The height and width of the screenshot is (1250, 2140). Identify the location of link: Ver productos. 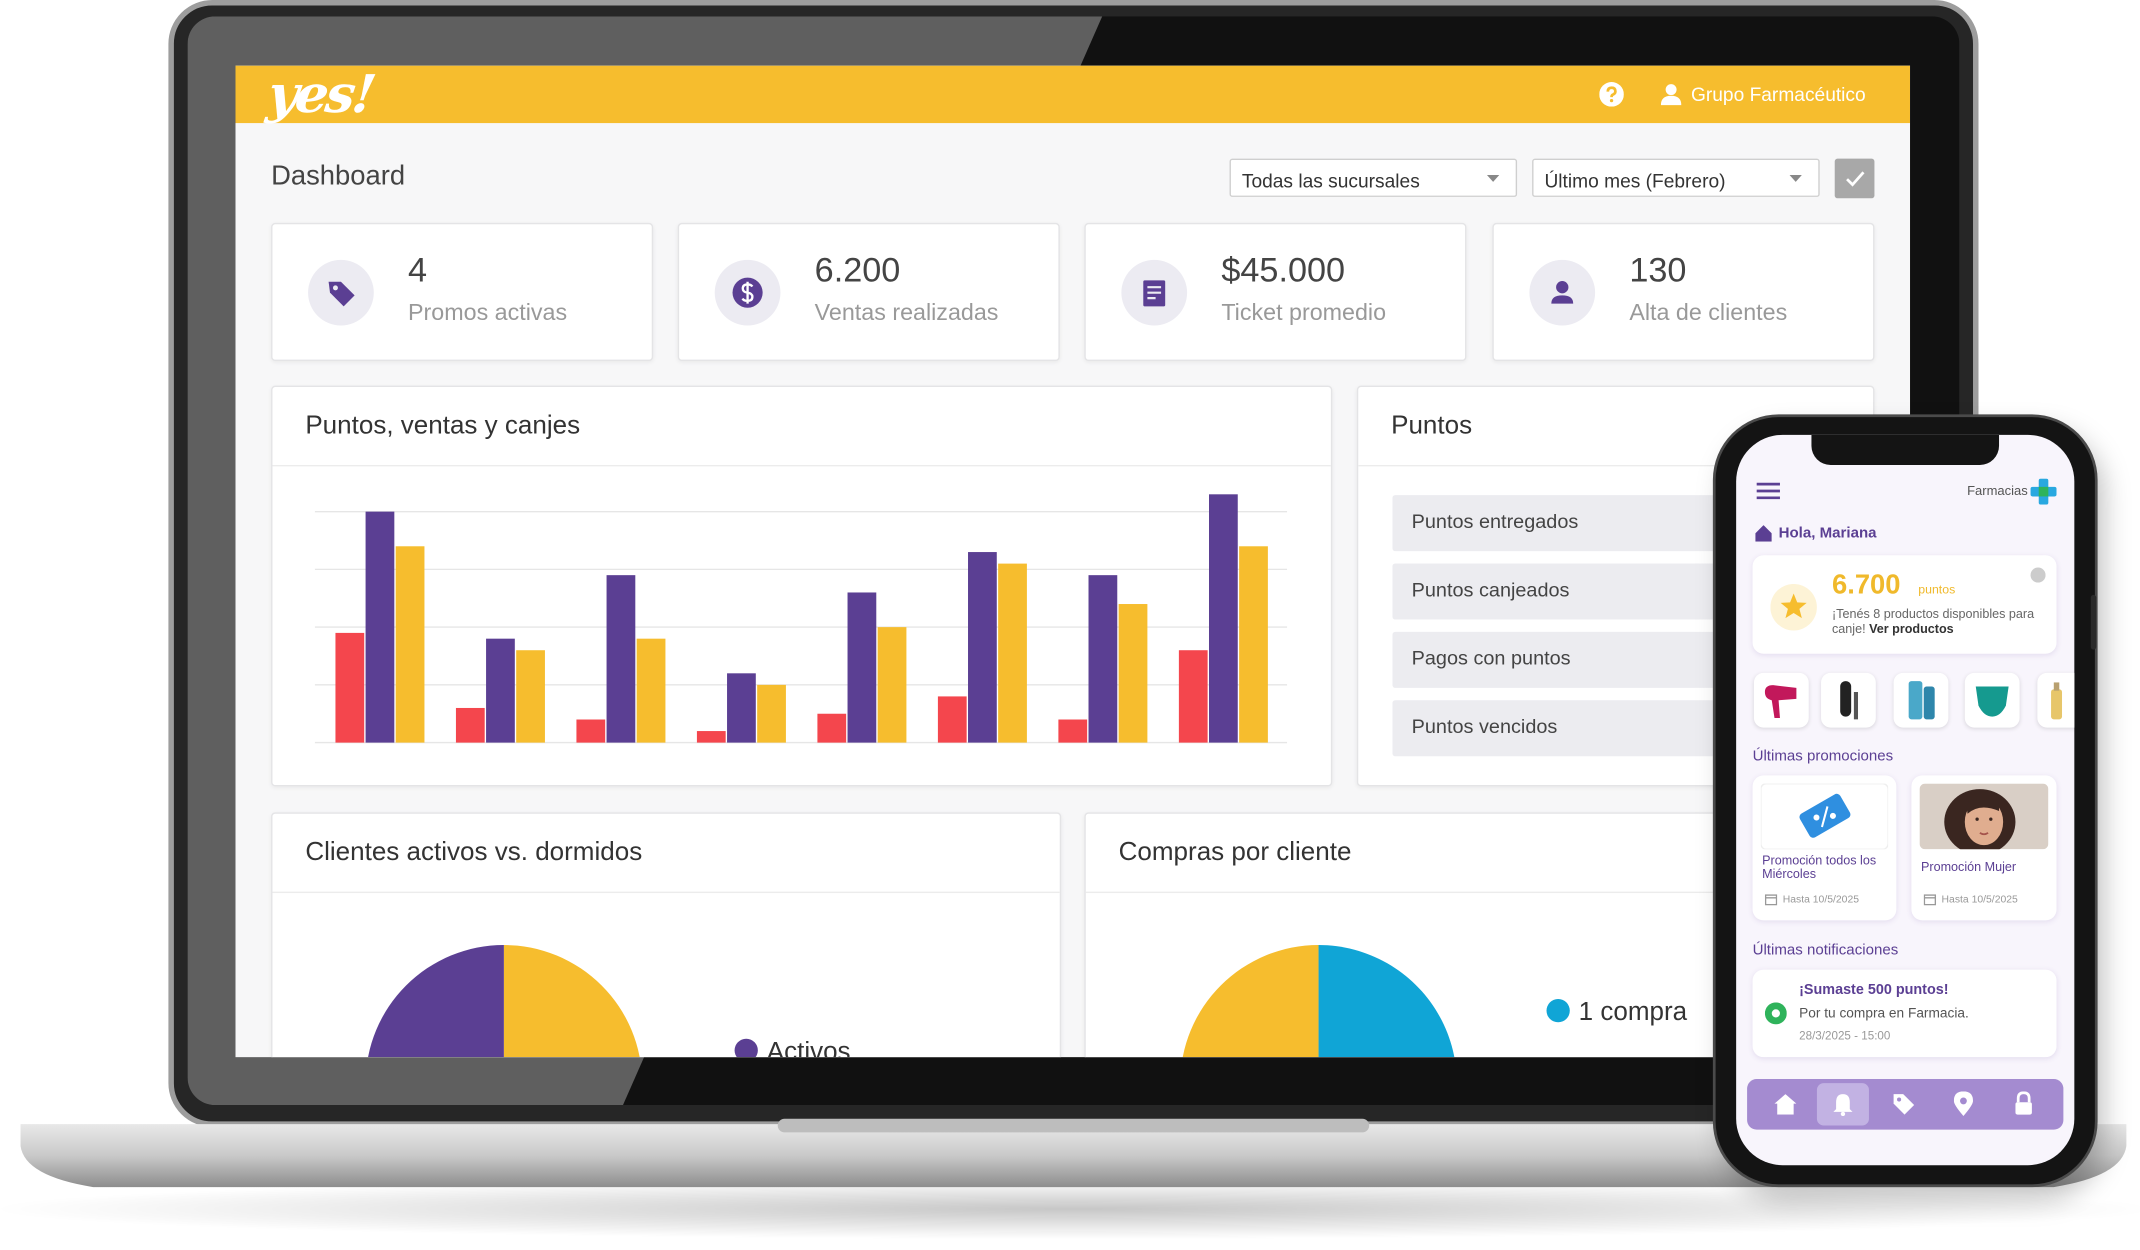
(1911, 629).